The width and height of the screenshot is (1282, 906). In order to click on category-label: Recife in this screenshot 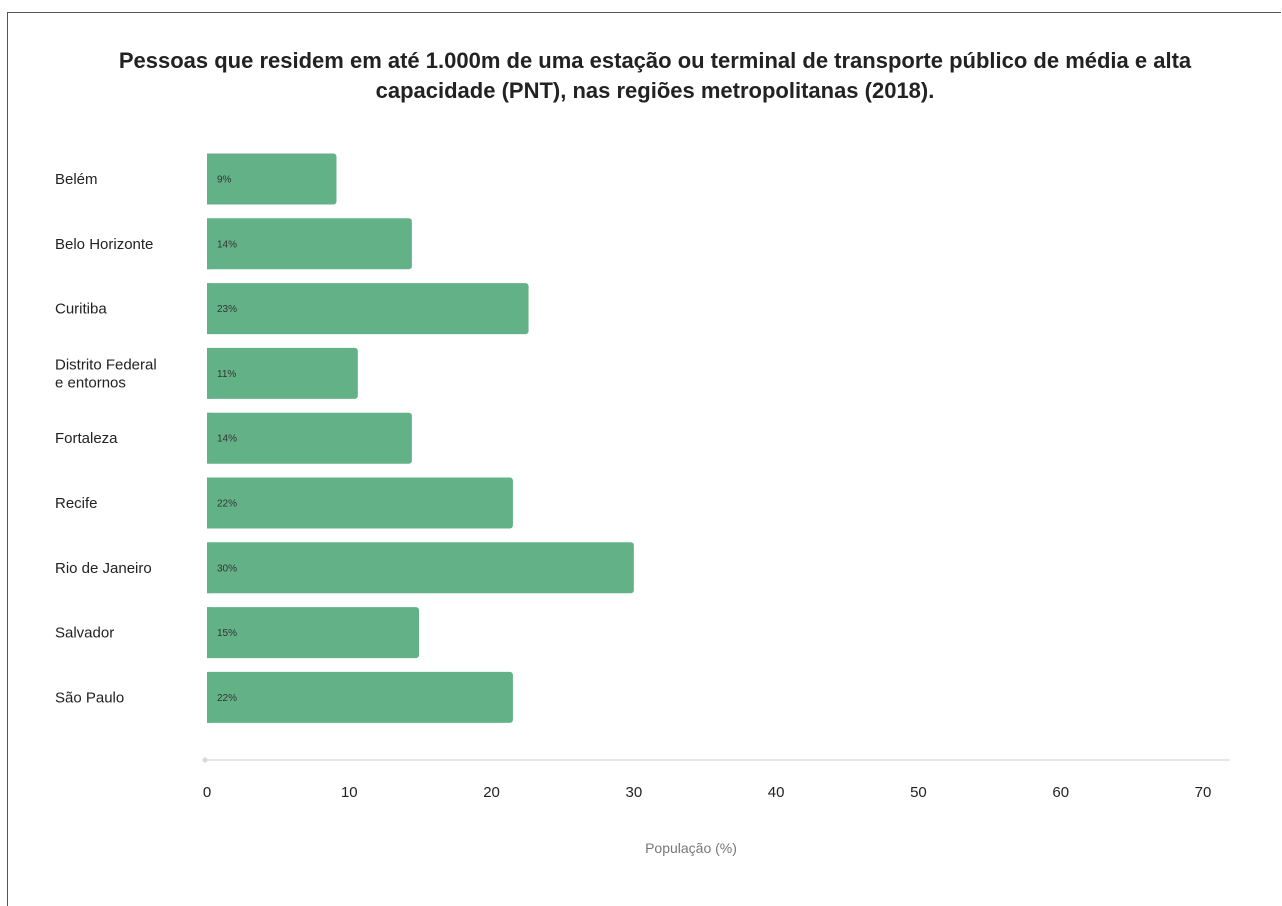, I will do `click(76, 503)`.